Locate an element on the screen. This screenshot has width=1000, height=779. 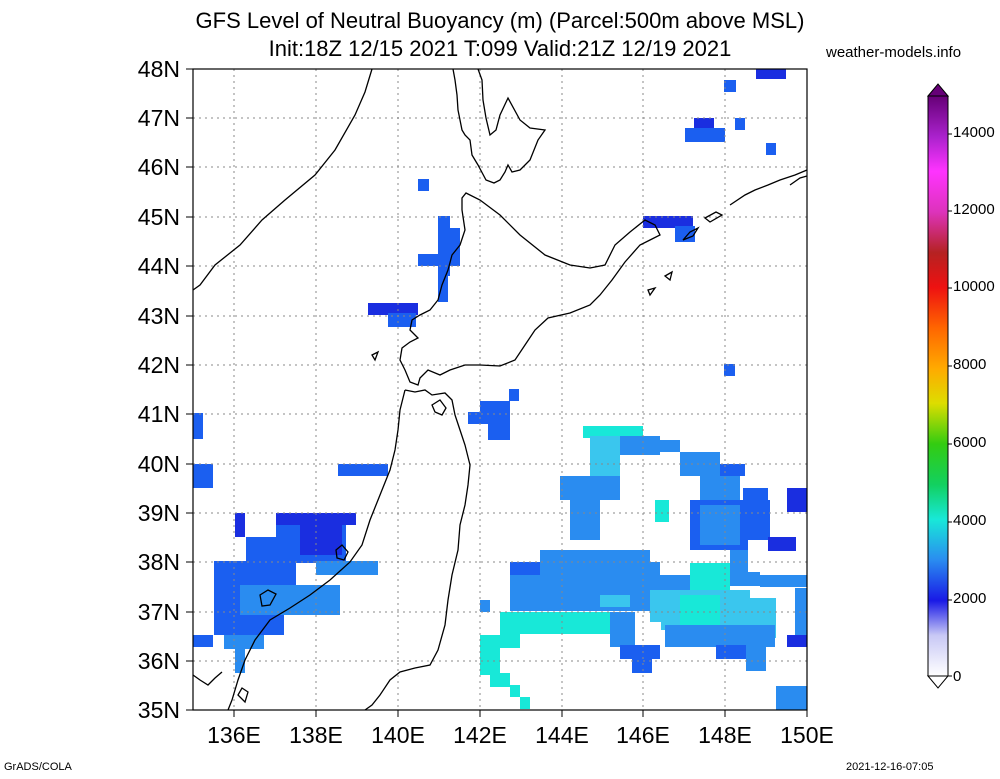
lat-label: 45N is located at coordinates (158, 217).